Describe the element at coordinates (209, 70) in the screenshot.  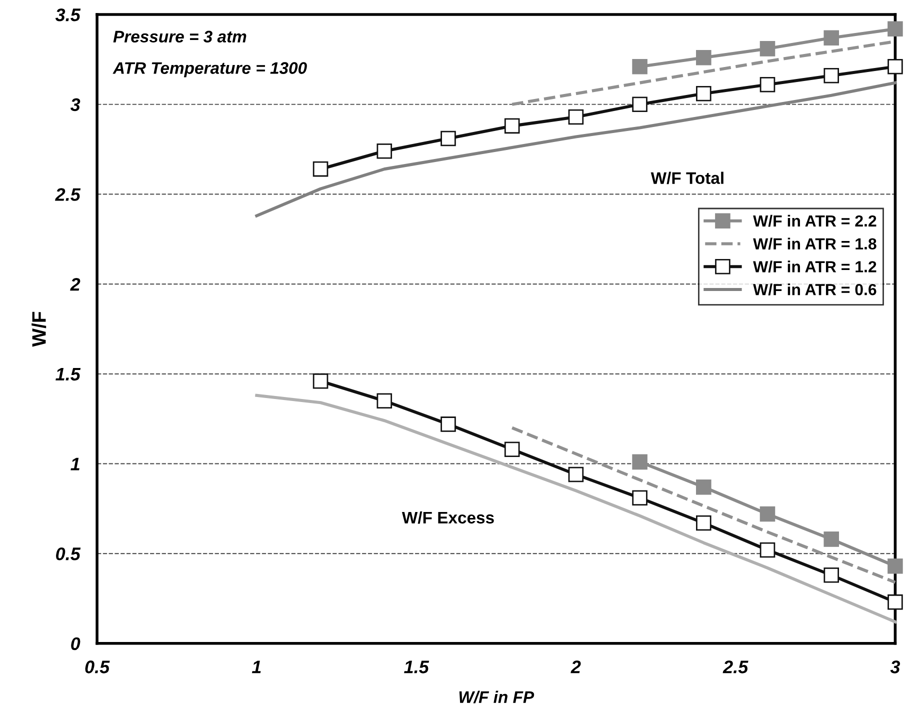
I see `annotation: ATR Temperature = 1300` at that location.